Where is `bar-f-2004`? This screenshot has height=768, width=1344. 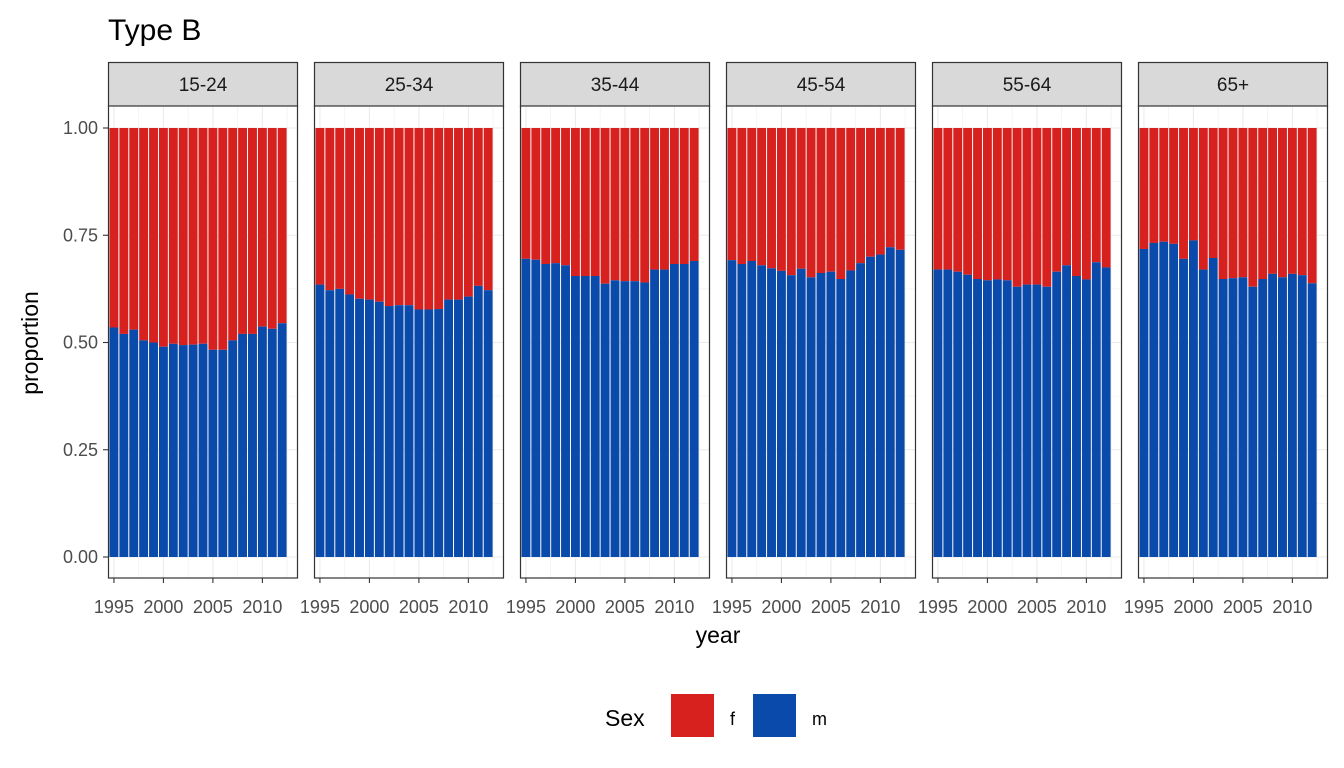
bar-f-2004 is located at coordinates (1233, 203).